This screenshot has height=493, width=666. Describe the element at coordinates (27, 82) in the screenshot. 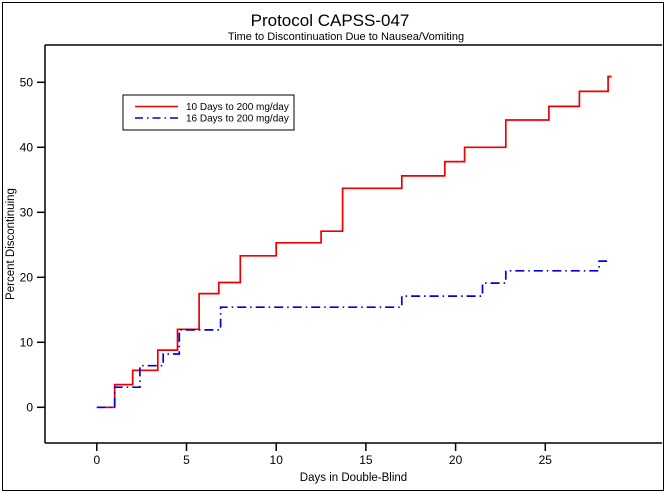

I see `y-tick-label: 50` at that location.